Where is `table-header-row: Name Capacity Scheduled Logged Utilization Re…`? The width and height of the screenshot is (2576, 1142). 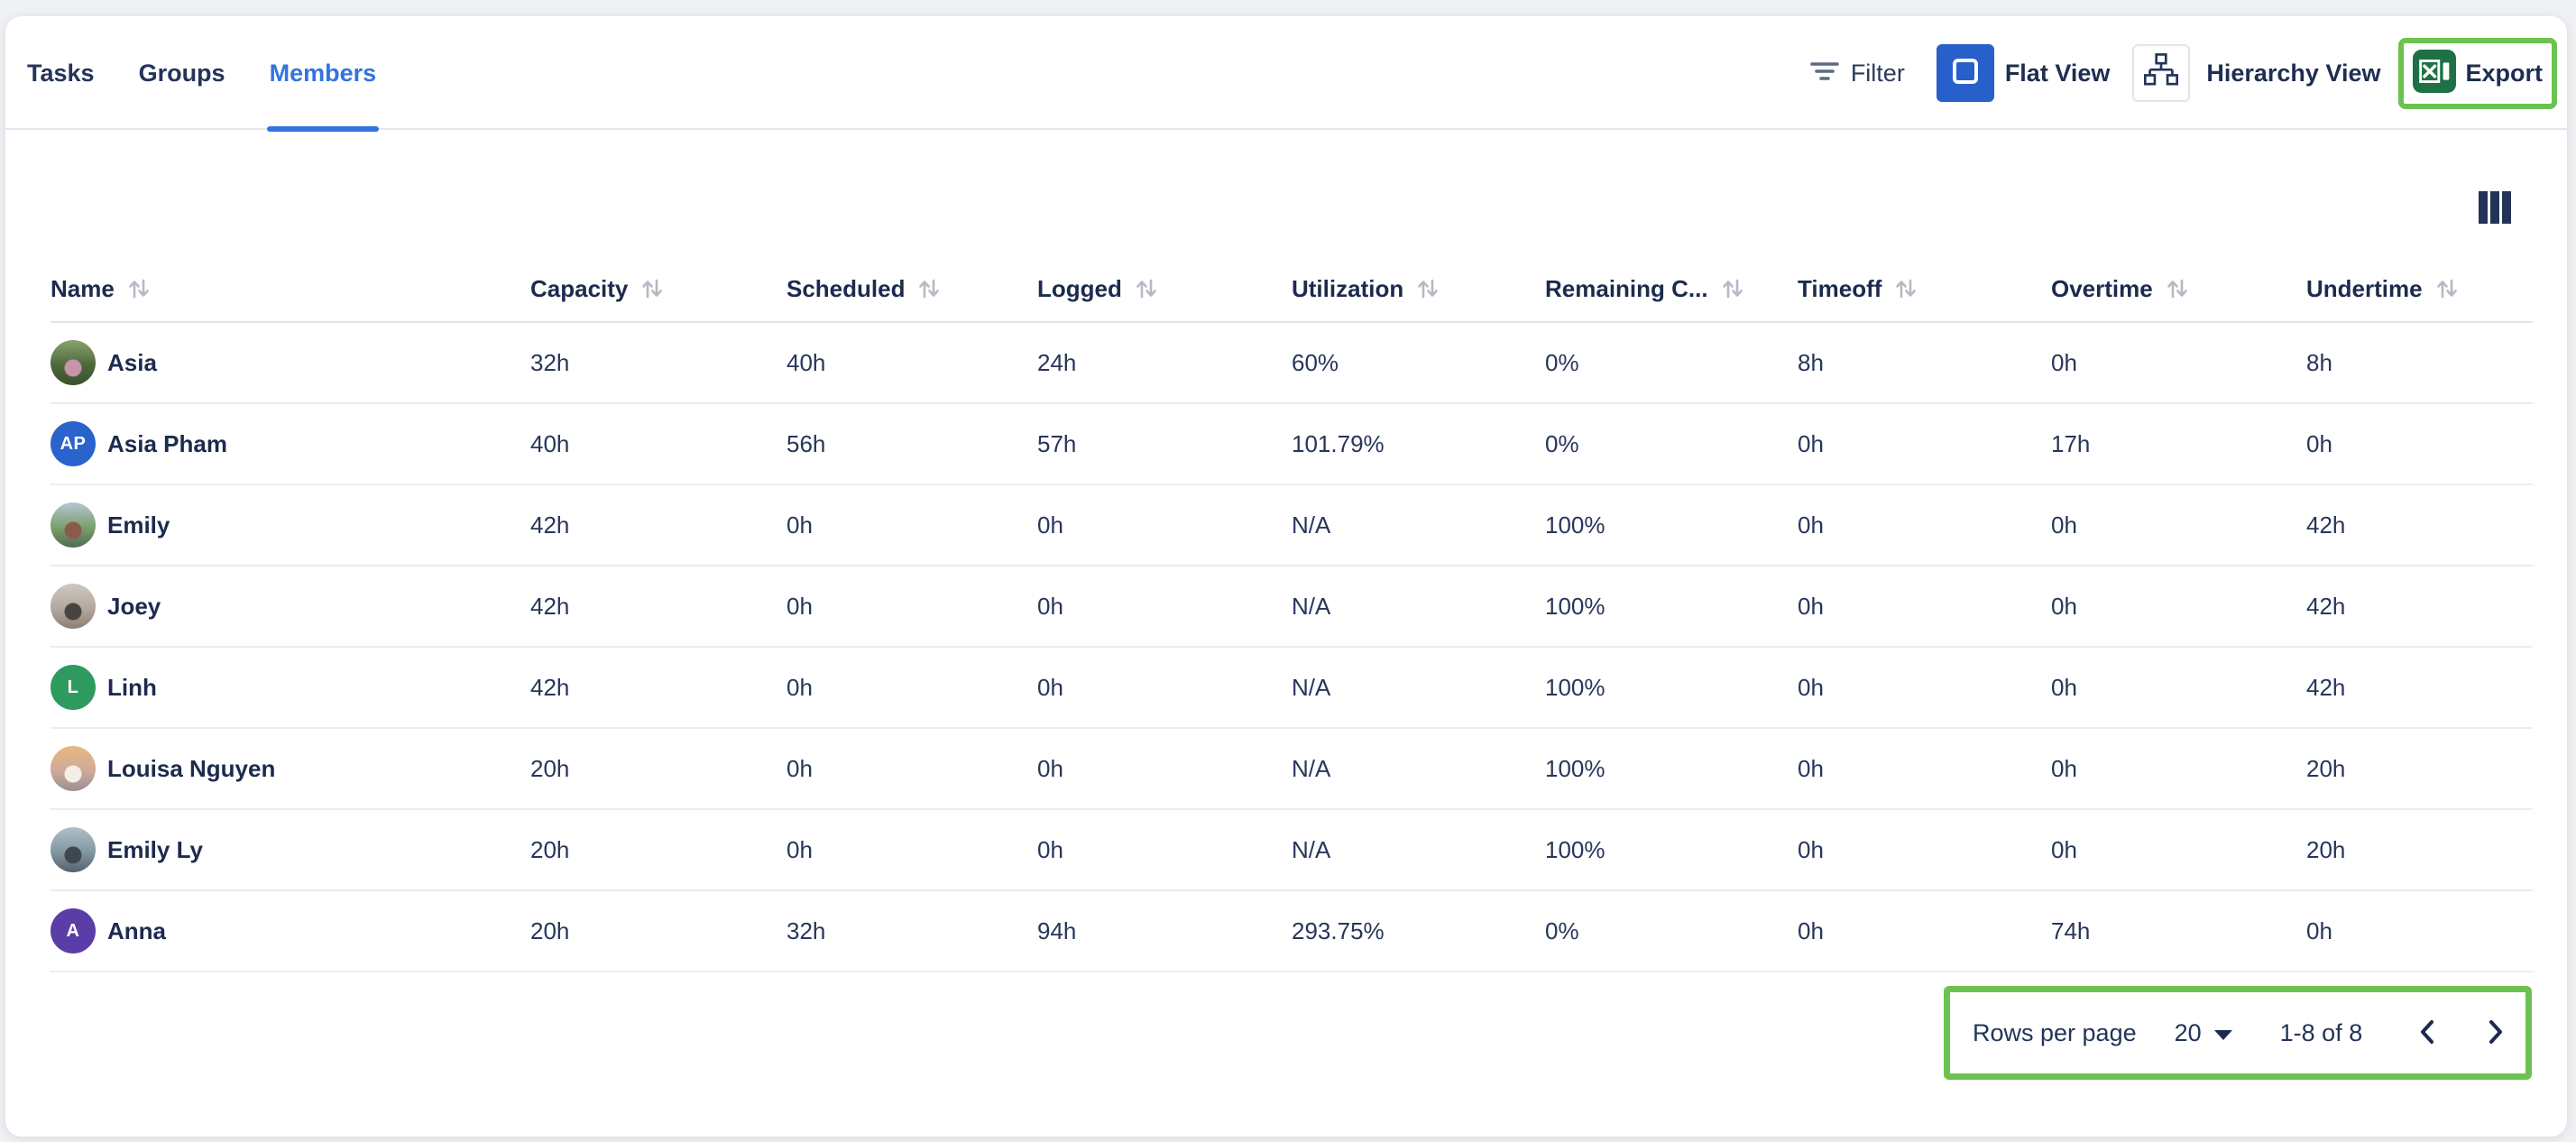
table-header-row: Name Capacity Scheduled Logged Utilization Re… is located at coordinates (1292, 283).